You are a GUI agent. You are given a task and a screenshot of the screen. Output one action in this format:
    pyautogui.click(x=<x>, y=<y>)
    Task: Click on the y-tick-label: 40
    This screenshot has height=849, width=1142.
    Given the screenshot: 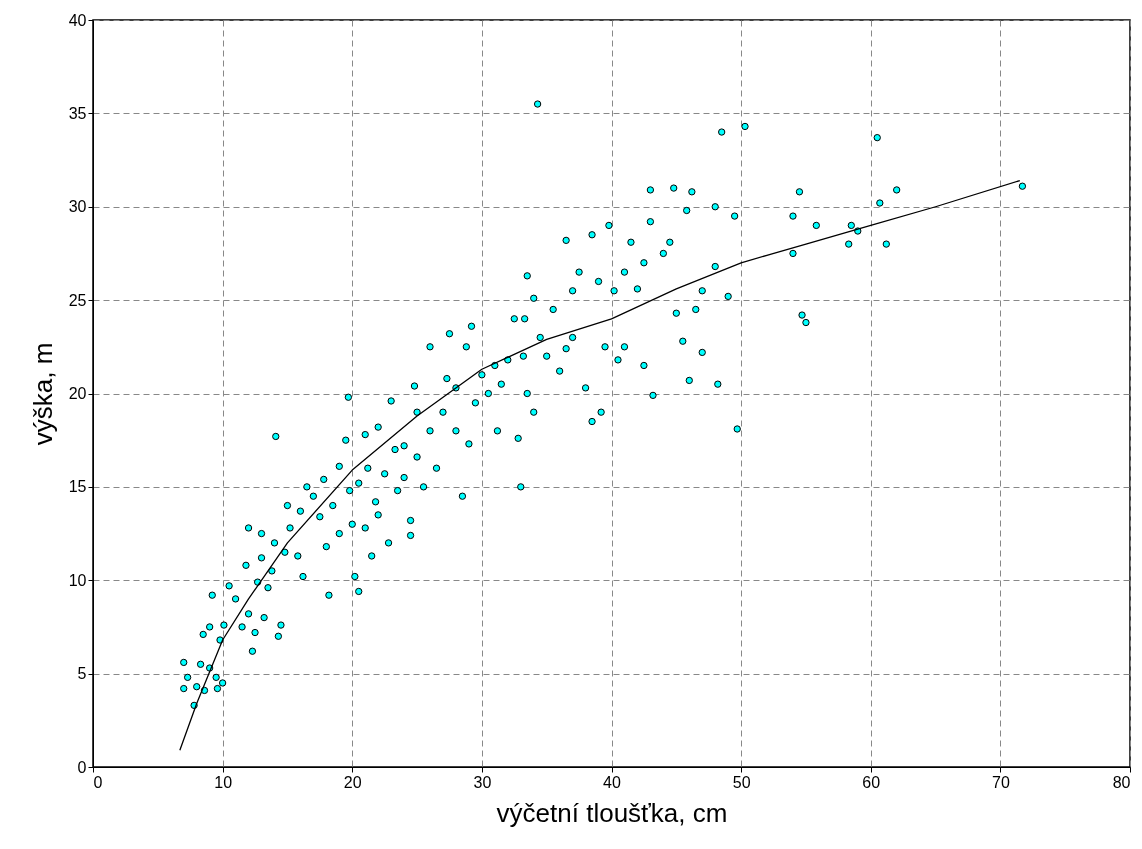 What is the action you would take?
    pyautogui.click(x=77, y=20)
    